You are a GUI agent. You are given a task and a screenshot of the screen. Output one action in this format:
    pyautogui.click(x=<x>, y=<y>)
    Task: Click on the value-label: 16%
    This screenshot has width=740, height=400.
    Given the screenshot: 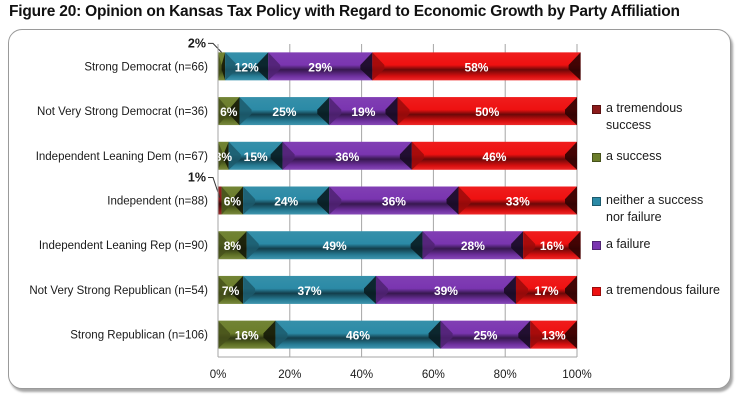 What is the action you would take?
    pyautogui.click(x=247, y=336)
    